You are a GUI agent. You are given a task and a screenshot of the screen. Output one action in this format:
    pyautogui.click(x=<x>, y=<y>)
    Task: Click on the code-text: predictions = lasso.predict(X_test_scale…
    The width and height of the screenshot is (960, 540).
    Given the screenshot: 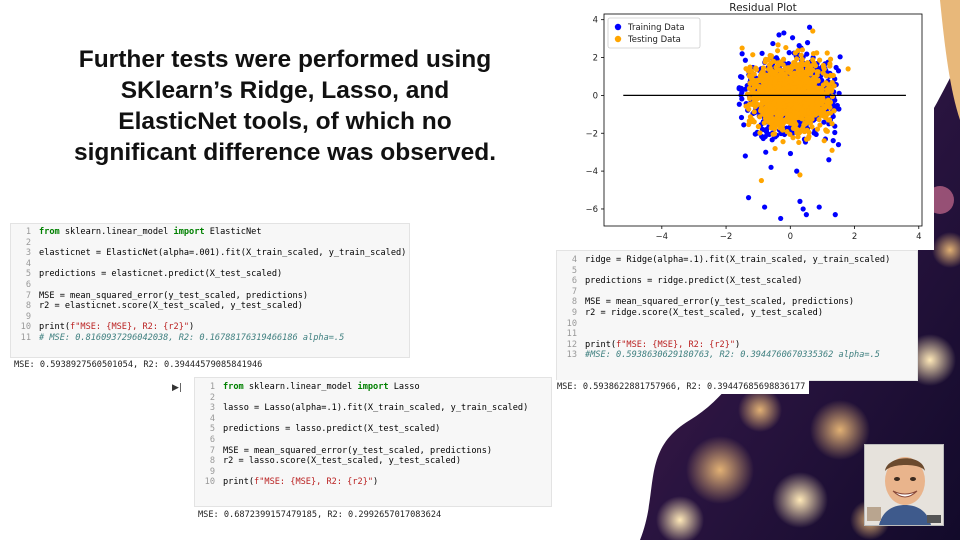 What is the action you would take?
    pyautogui.click(x=332, y=429)
    